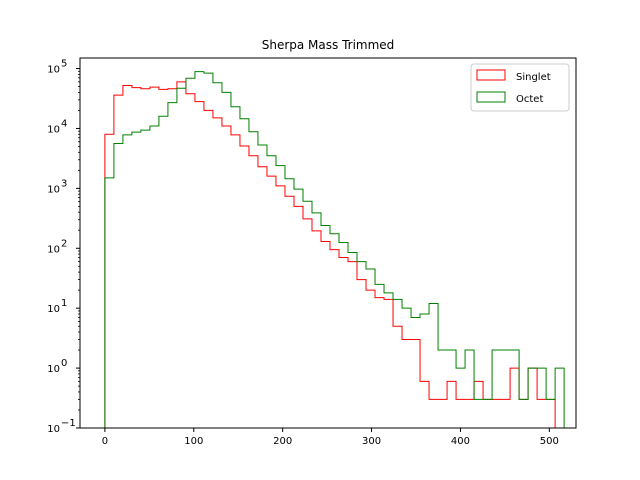 This screenshot has height=480, width=640. Describe the element at coordinates (282, 441) in the screenshot. I see `x-tick-label: 200` at that location.